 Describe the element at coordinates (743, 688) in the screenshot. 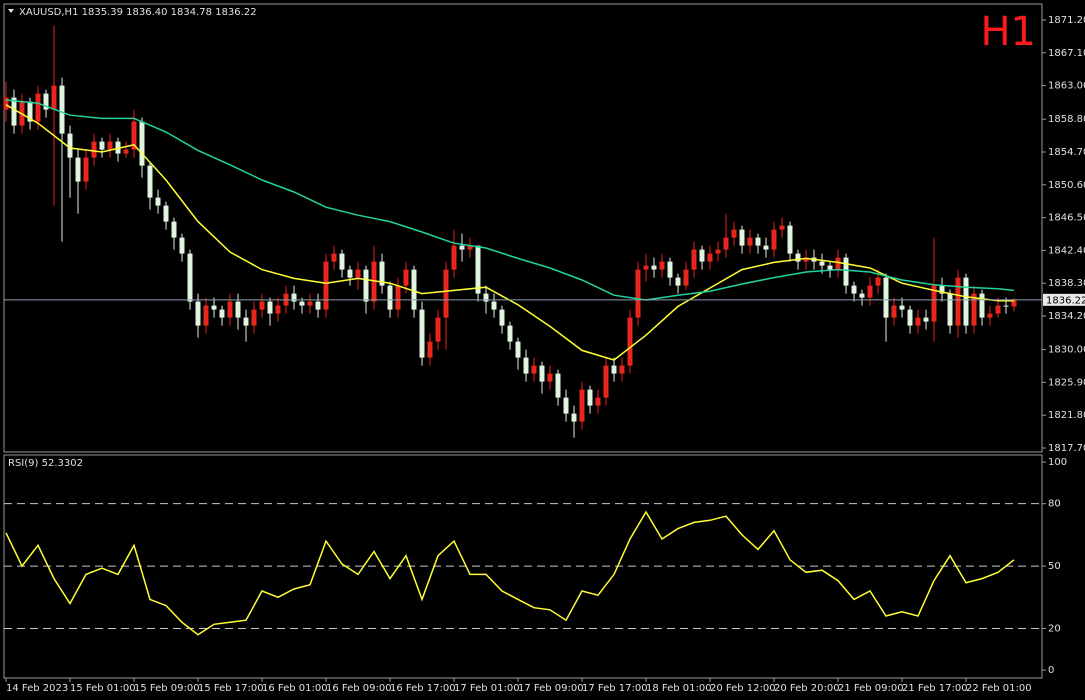

I see `x-tick-label: 20 Feb 12:00` at that location.